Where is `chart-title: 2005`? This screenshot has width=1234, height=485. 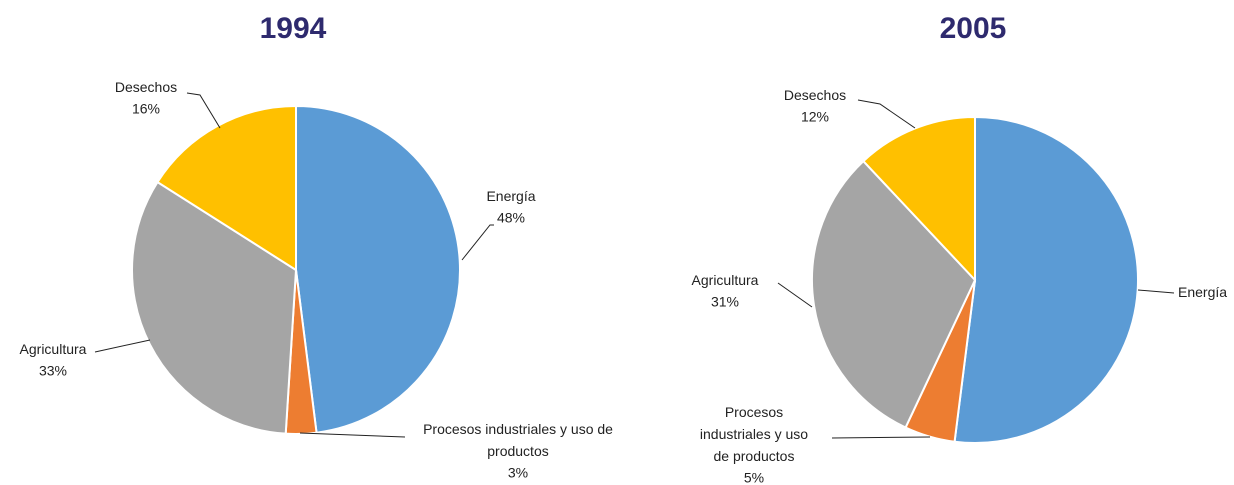 chart-title: 2005 is located at coordinates (973, 28).